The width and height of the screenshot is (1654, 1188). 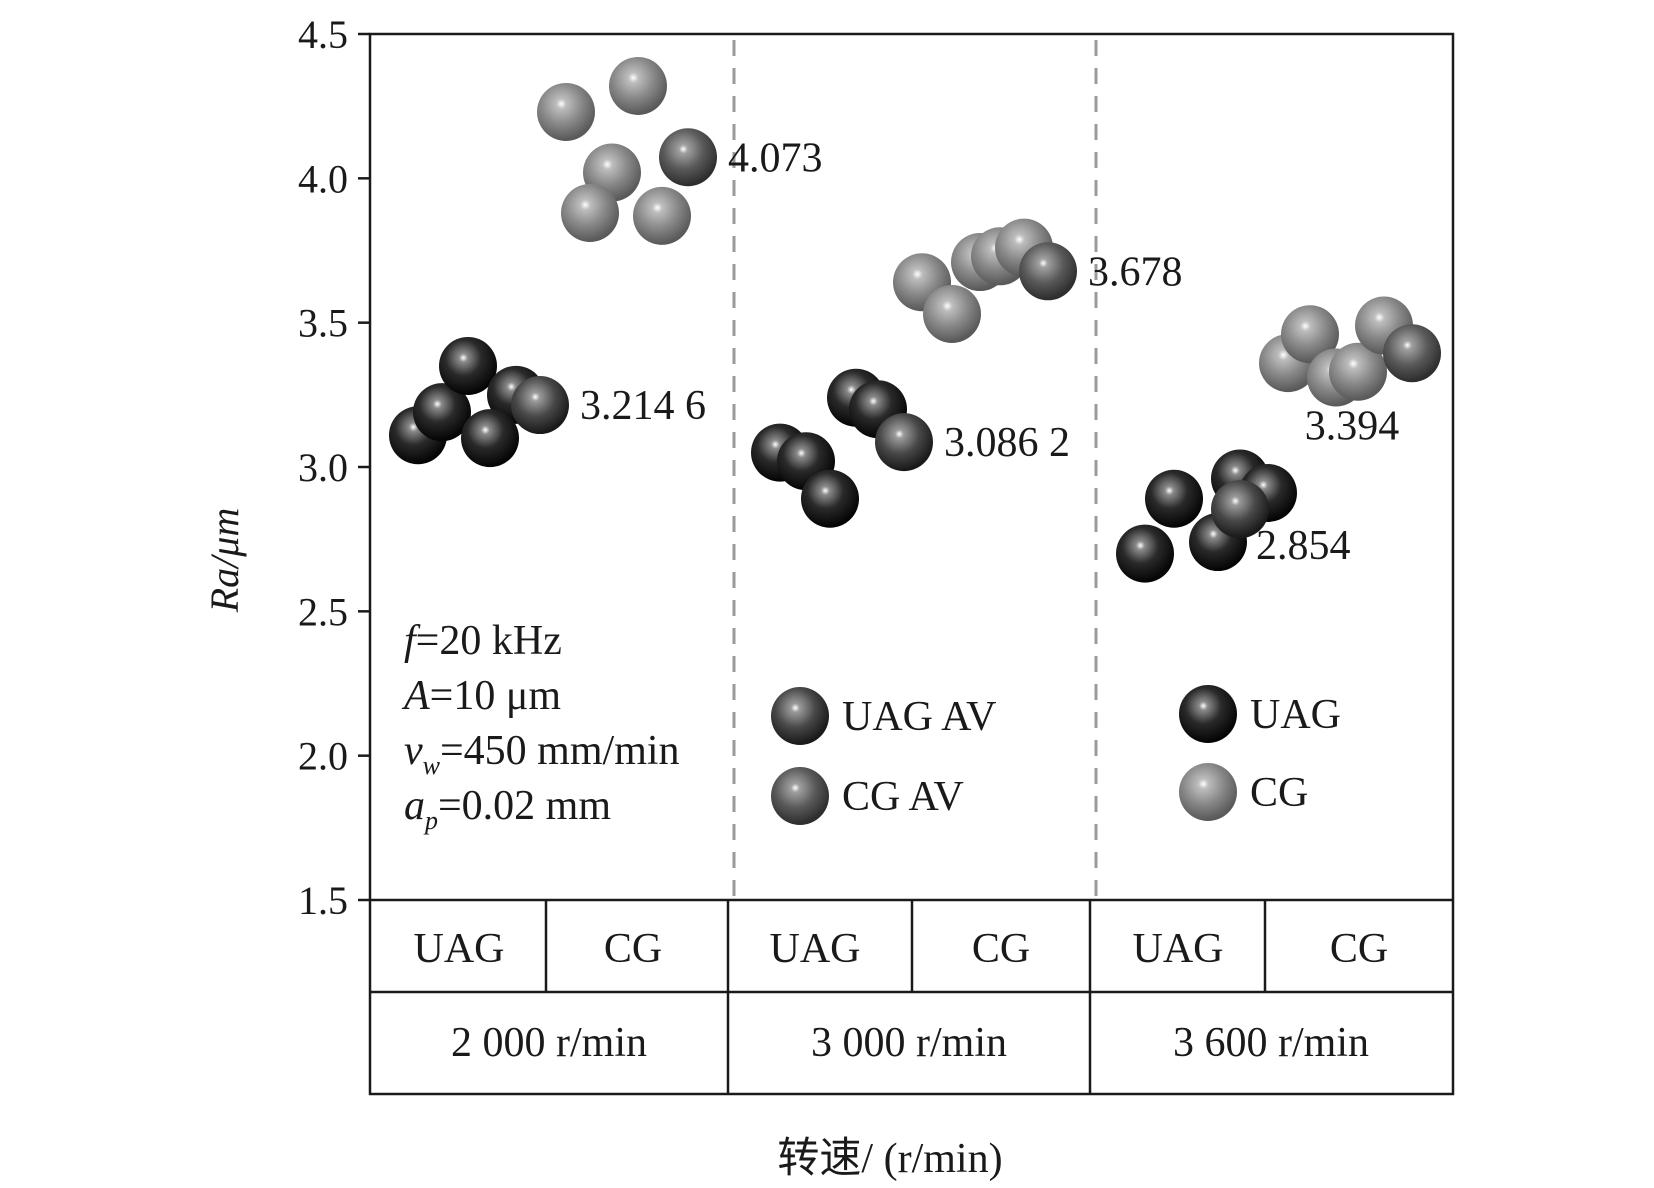 What do you see at coordinates (1260, 753) in the screenshot?
I see `legend-points: UAG CG` at bounding box center [1260, 753].